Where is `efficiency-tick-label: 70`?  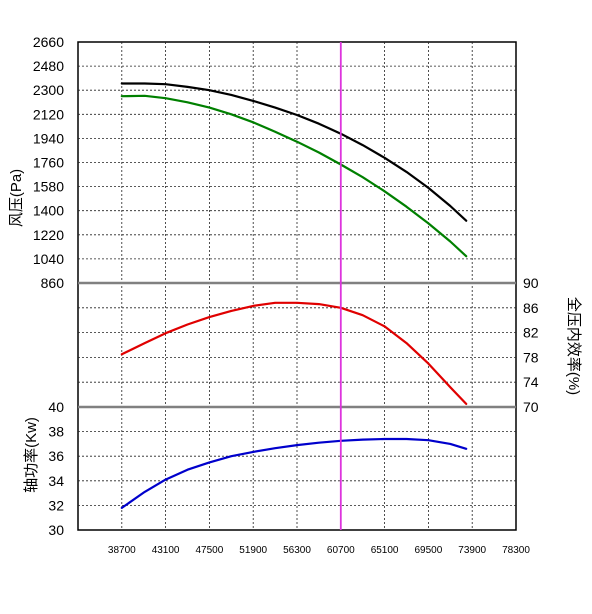
efficiency-tick-label: 70 is located at coordinates (531, 407).